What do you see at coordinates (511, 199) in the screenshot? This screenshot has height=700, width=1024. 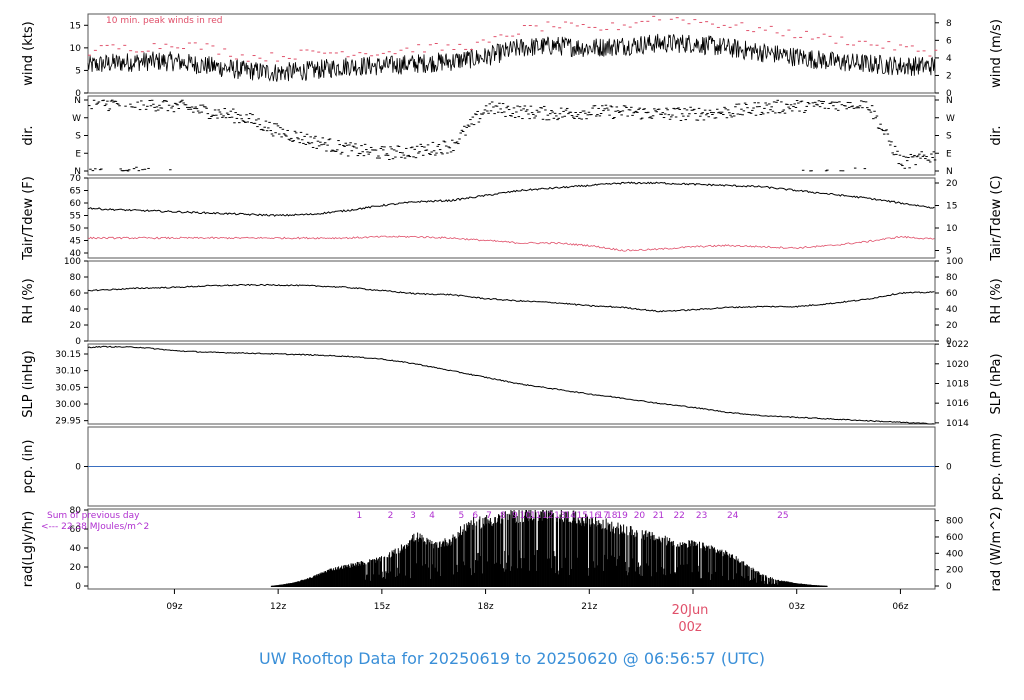 I see `air-temperature-line` at bounding box center [511, 199].